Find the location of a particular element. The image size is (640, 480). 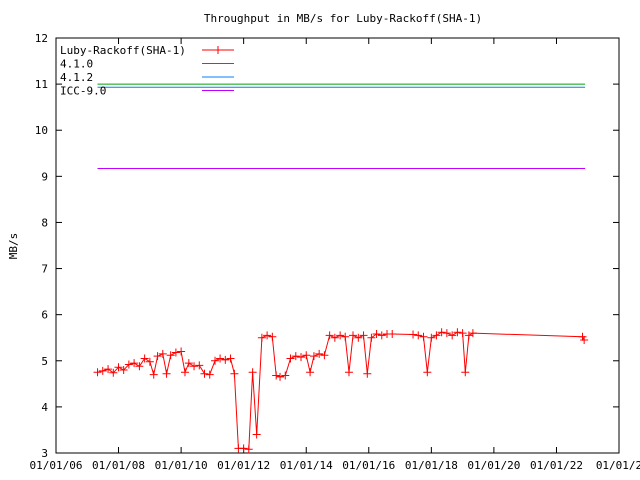

y-tick-label: 11 is located at coordinates (41, 84).